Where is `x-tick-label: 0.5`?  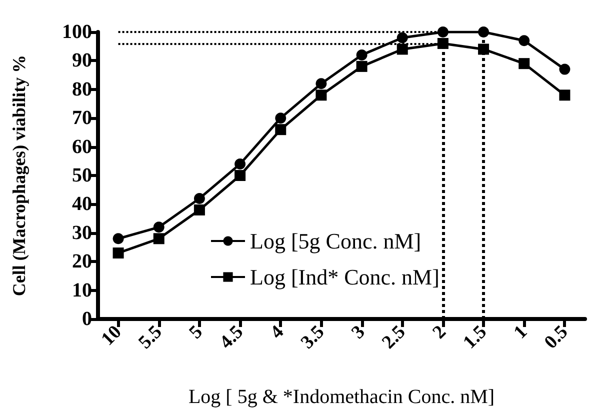 x-tick-label: 0.5 is located at coordinates (556, 338).